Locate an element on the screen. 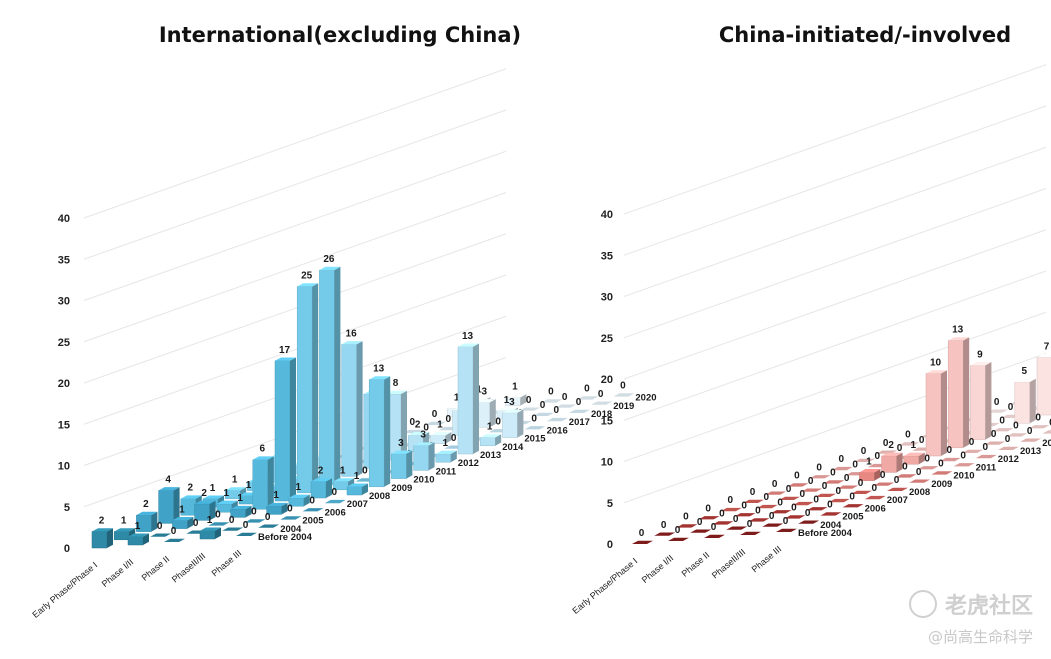  year-label: 2006 is located at coordinates (875, 508).